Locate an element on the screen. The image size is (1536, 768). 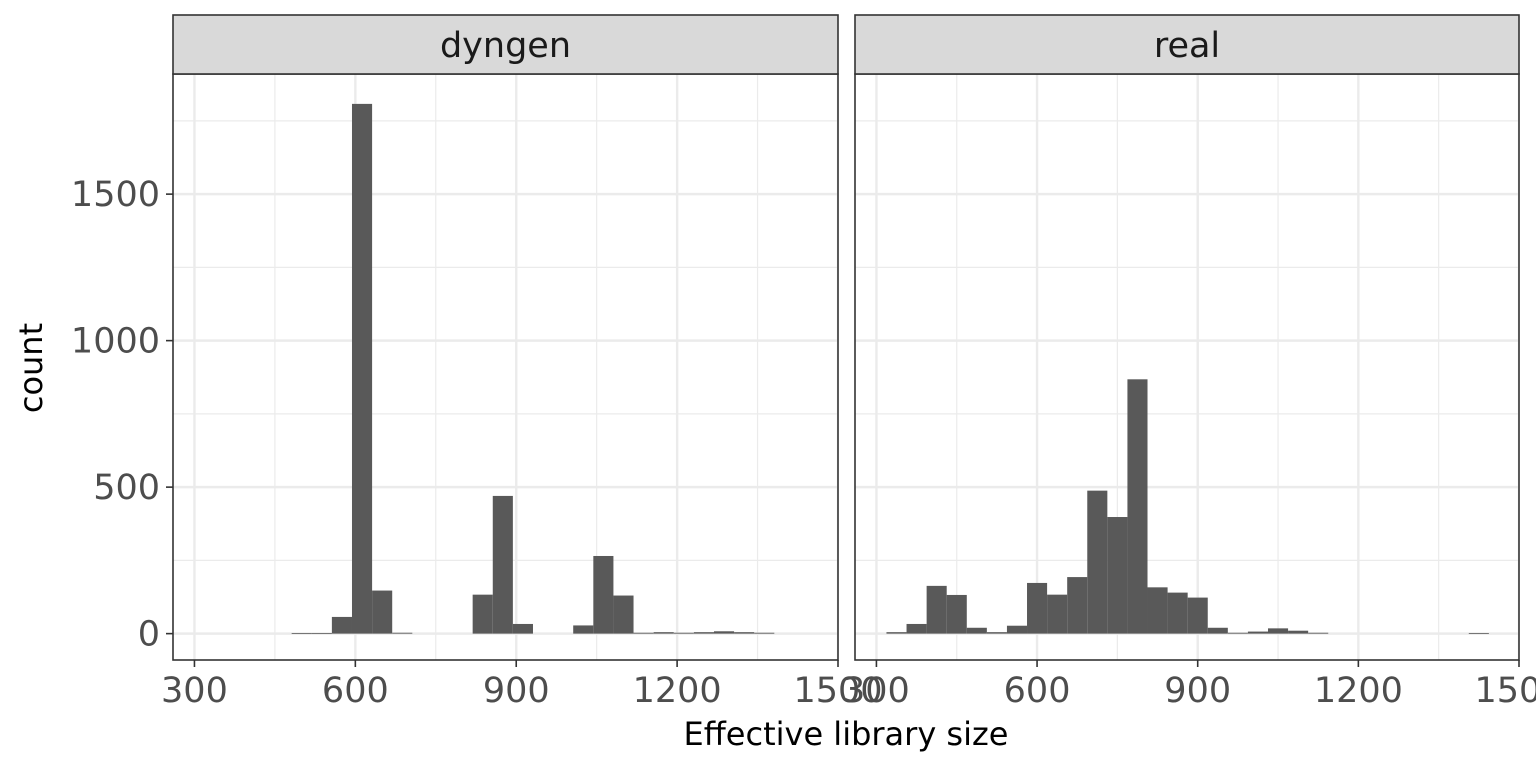
x-axis-title: Effective library size is located at coordinates (846, 734).